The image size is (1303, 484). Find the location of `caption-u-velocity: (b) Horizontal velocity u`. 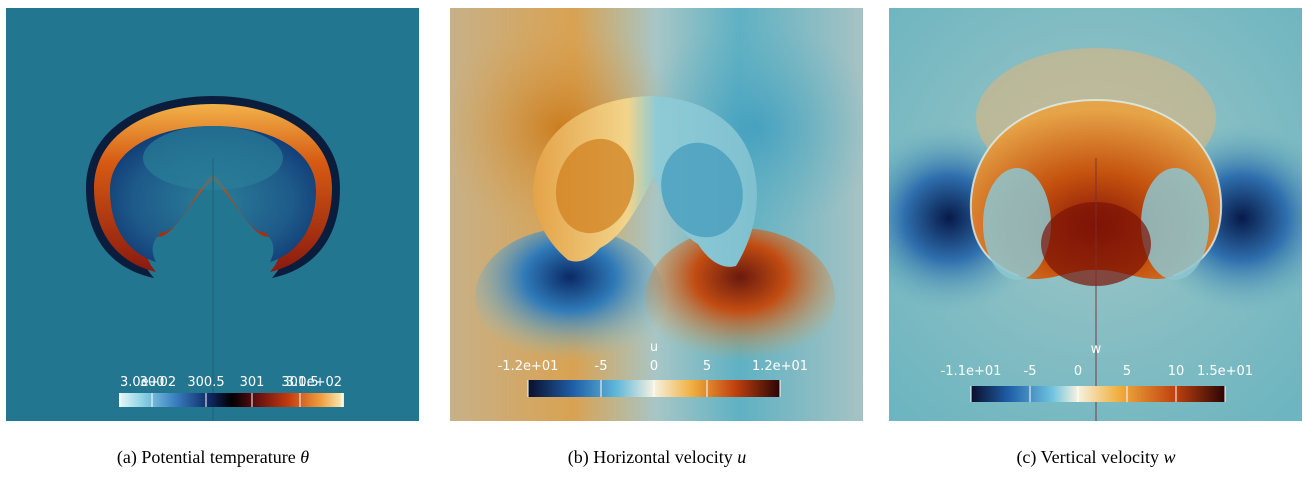

caption-u-velocity: (b) Horizontal velocity u is located at coordinates (657, 457).